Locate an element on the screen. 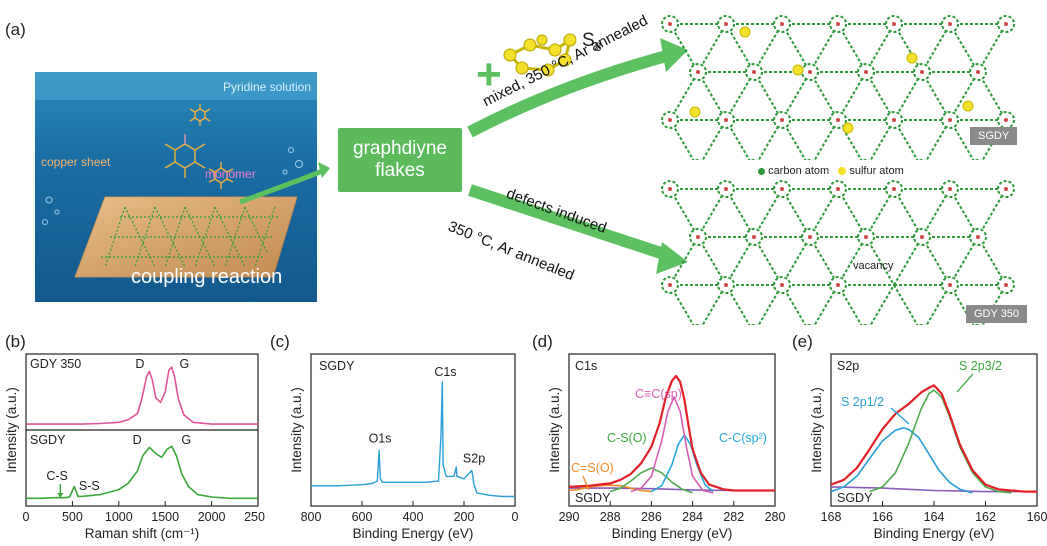 The width and height of the screenshot is (1047, 546). pyridine-label: Pyridine solution is located at coordinates (266, 87).